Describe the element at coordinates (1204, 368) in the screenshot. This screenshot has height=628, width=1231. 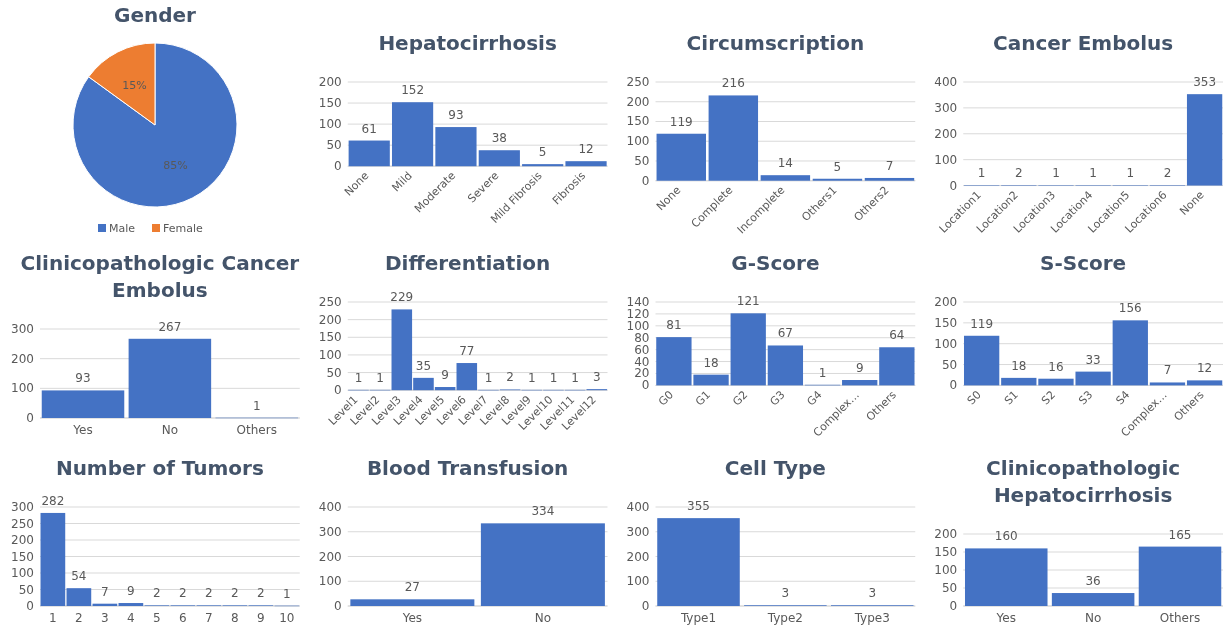
I see `data-label: 12` at that location.